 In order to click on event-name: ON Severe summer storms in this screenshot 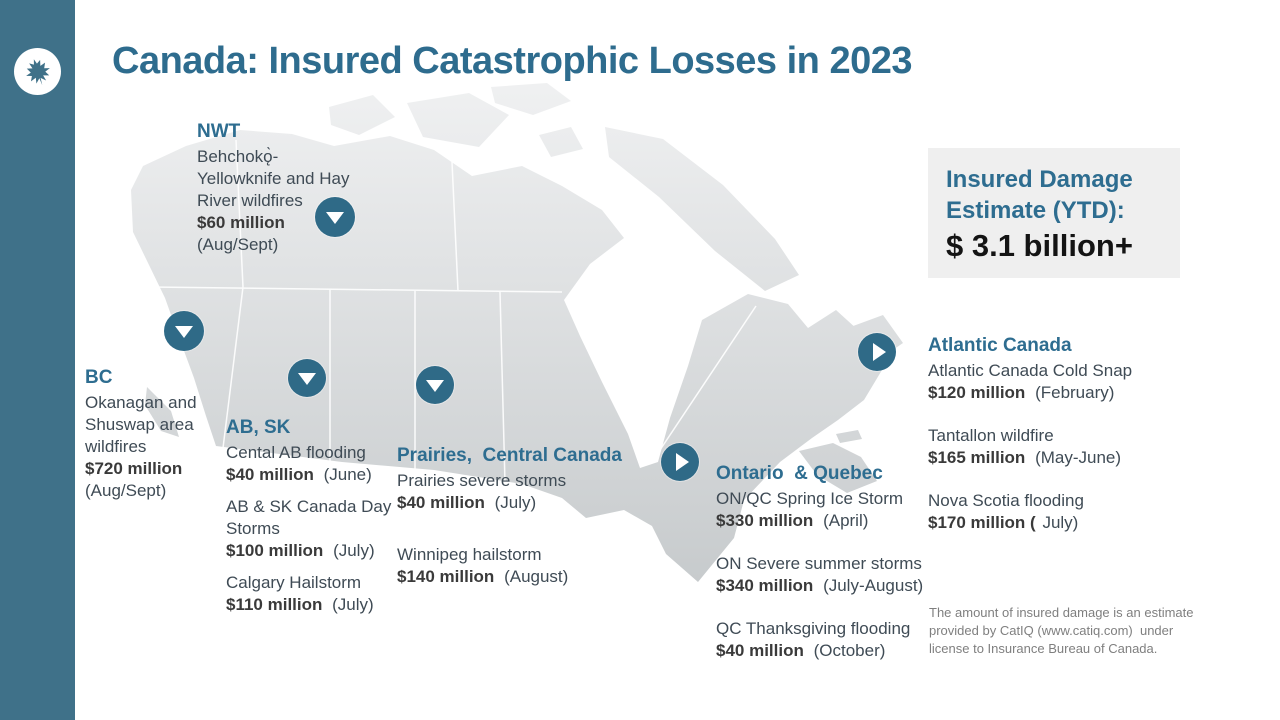, I will do `click(819, 563)`.